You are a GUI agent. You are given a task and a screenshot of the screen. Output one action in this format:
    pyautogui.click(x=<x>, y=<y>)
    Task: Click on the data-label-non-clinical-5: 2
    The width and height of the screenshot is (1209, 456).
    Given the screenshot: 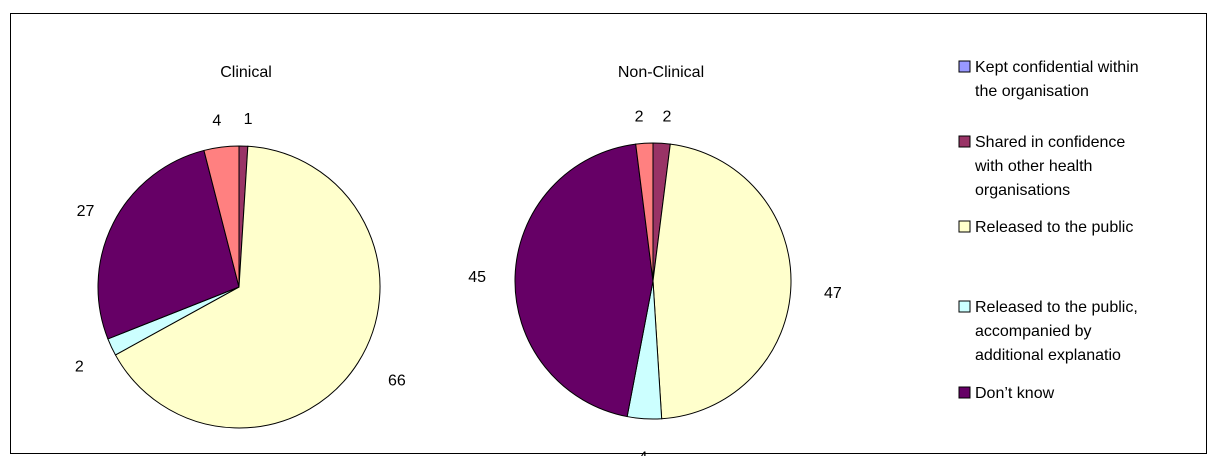 What is the action you would take?
    pyautogui.click(x=639, y=116)
    